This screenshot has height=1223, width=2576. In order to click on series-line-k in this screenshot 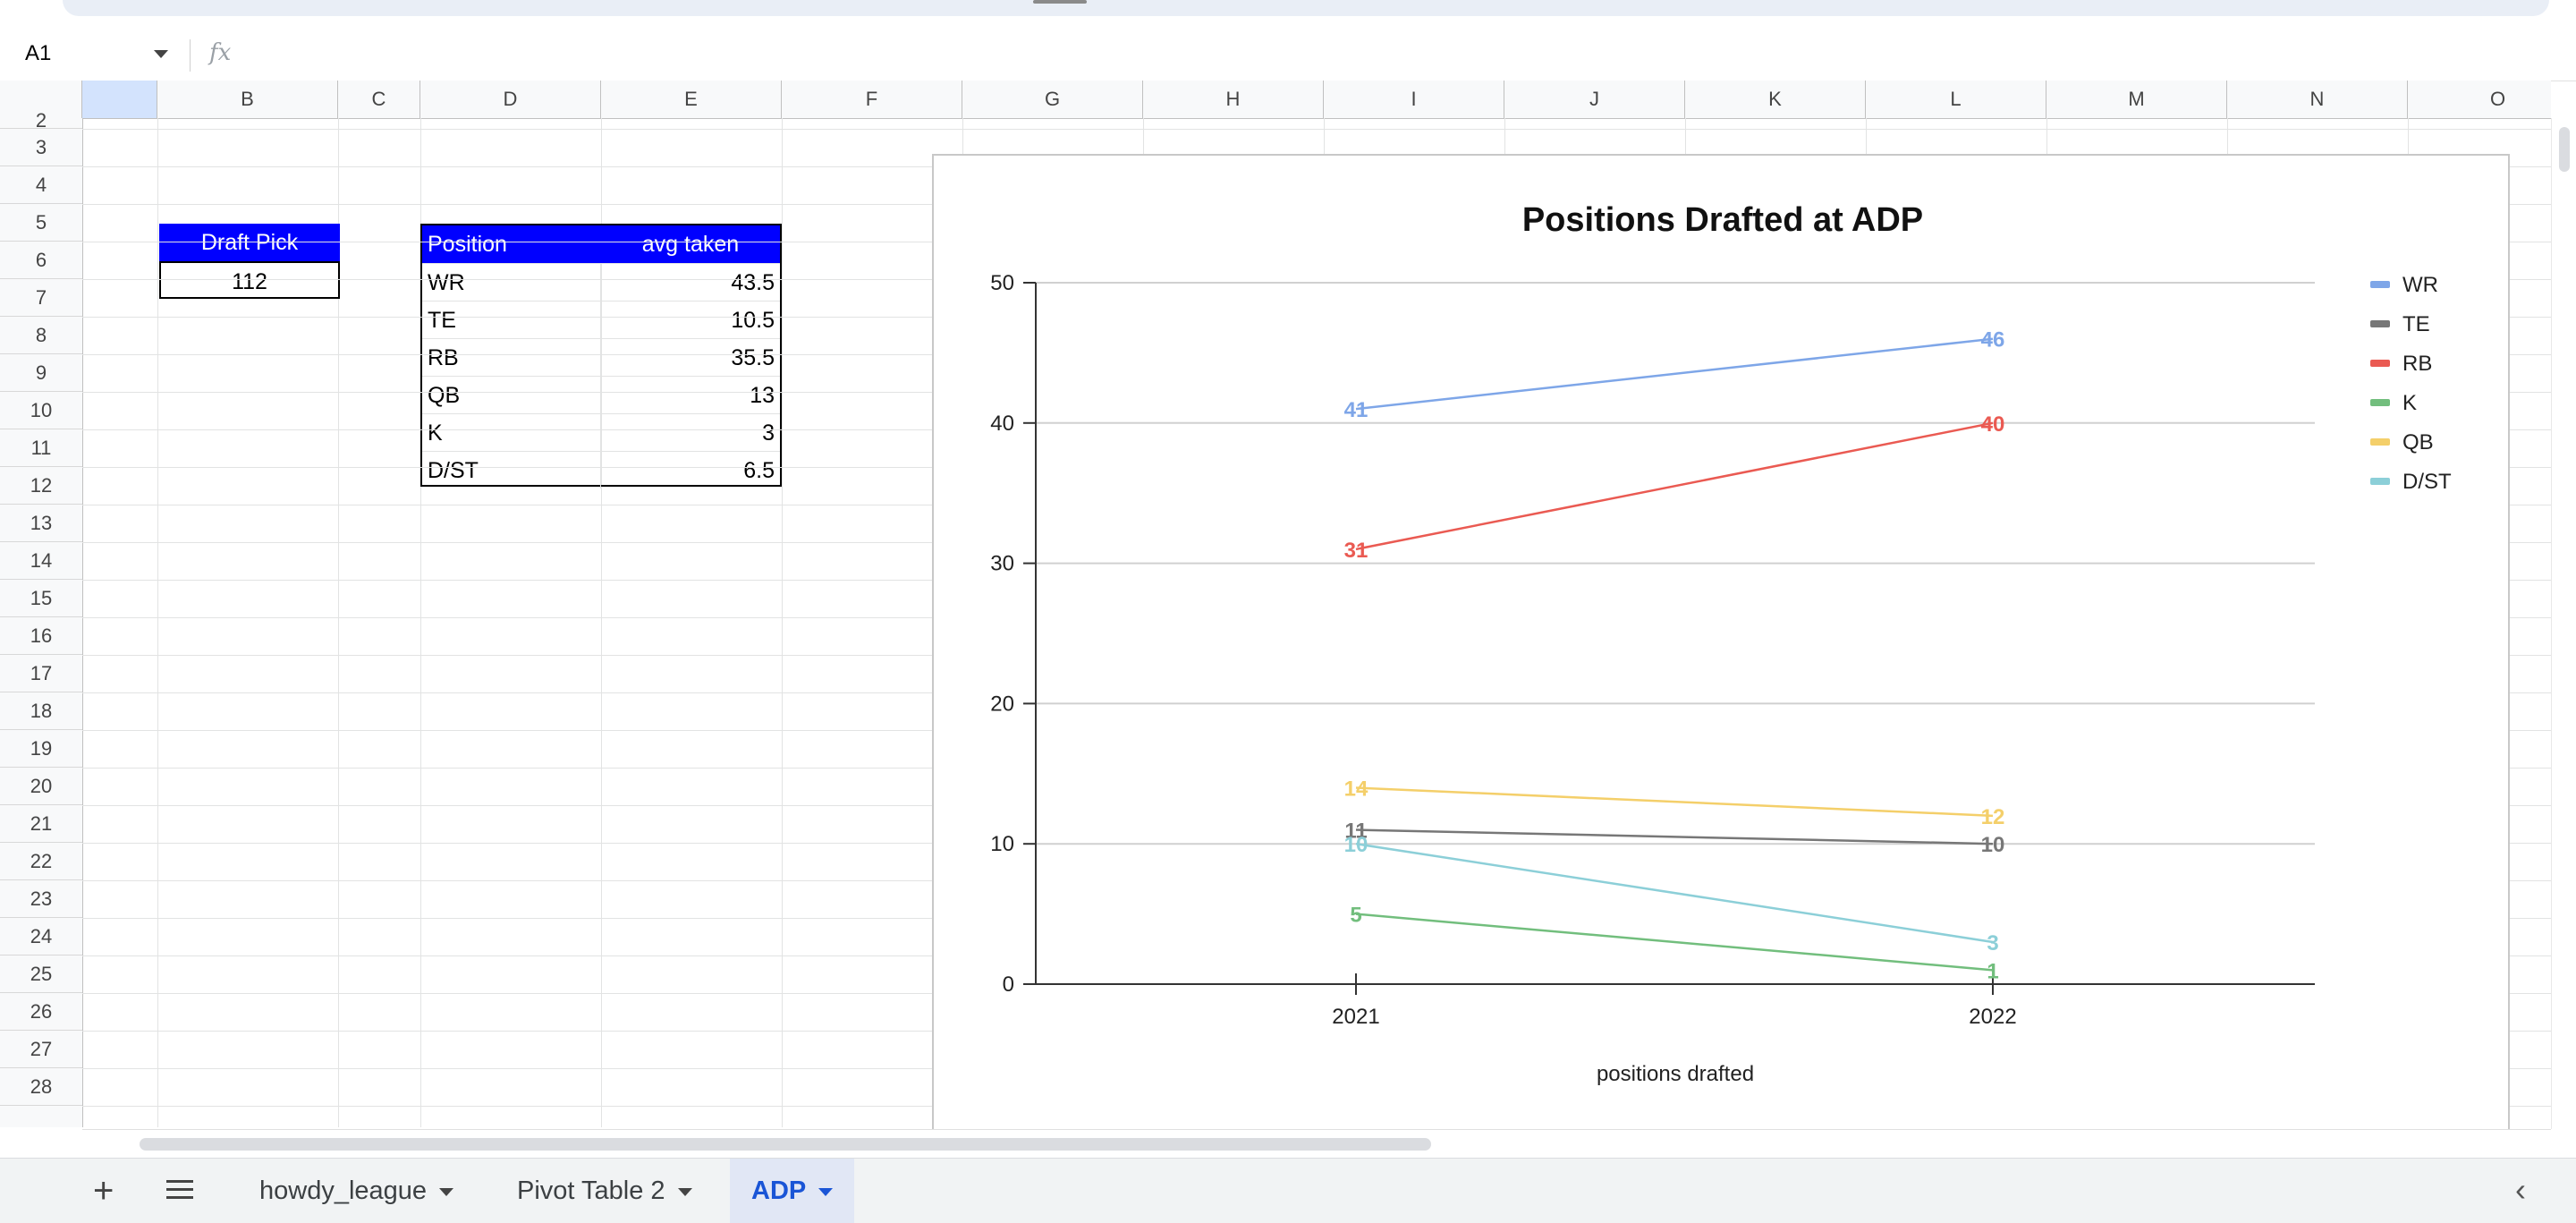, I will do `click(1674, 943)`.